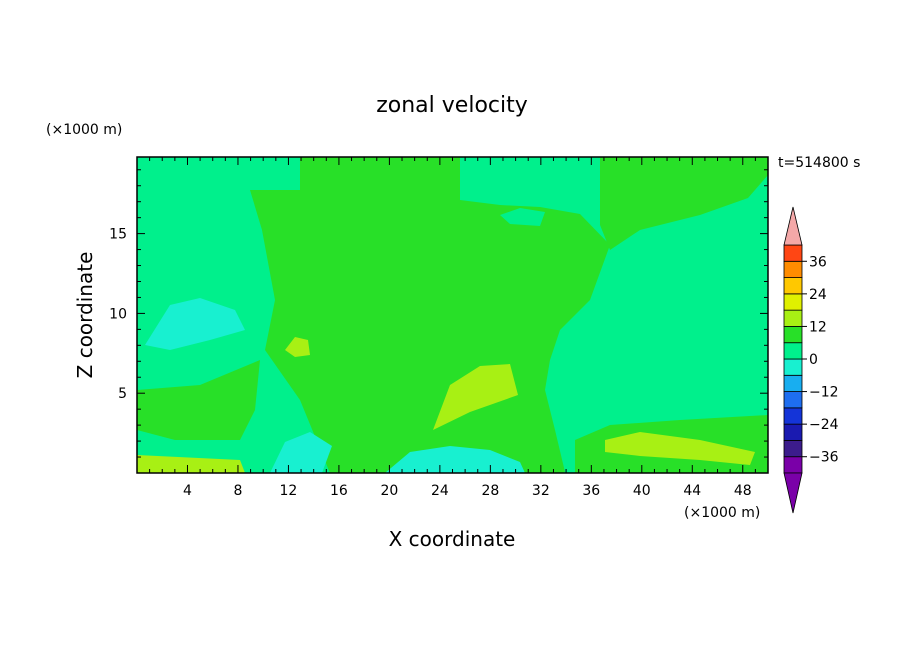 This screenshot has height=654, width=904. What do you see at coordinates (389, 491) in the screenshot?
I see `x-tick-label: 20` at bounding box center [389, 491].